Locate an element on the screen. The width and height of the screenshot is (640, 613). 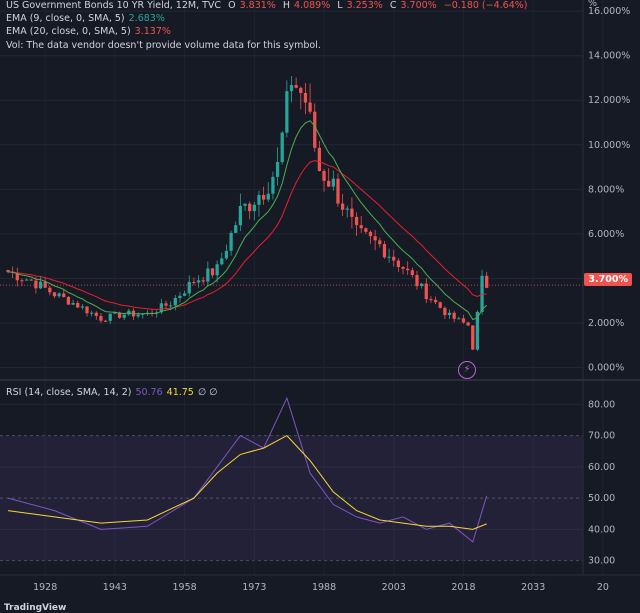
tradingview-logo: TradingView is located at coordinates (35, 608).